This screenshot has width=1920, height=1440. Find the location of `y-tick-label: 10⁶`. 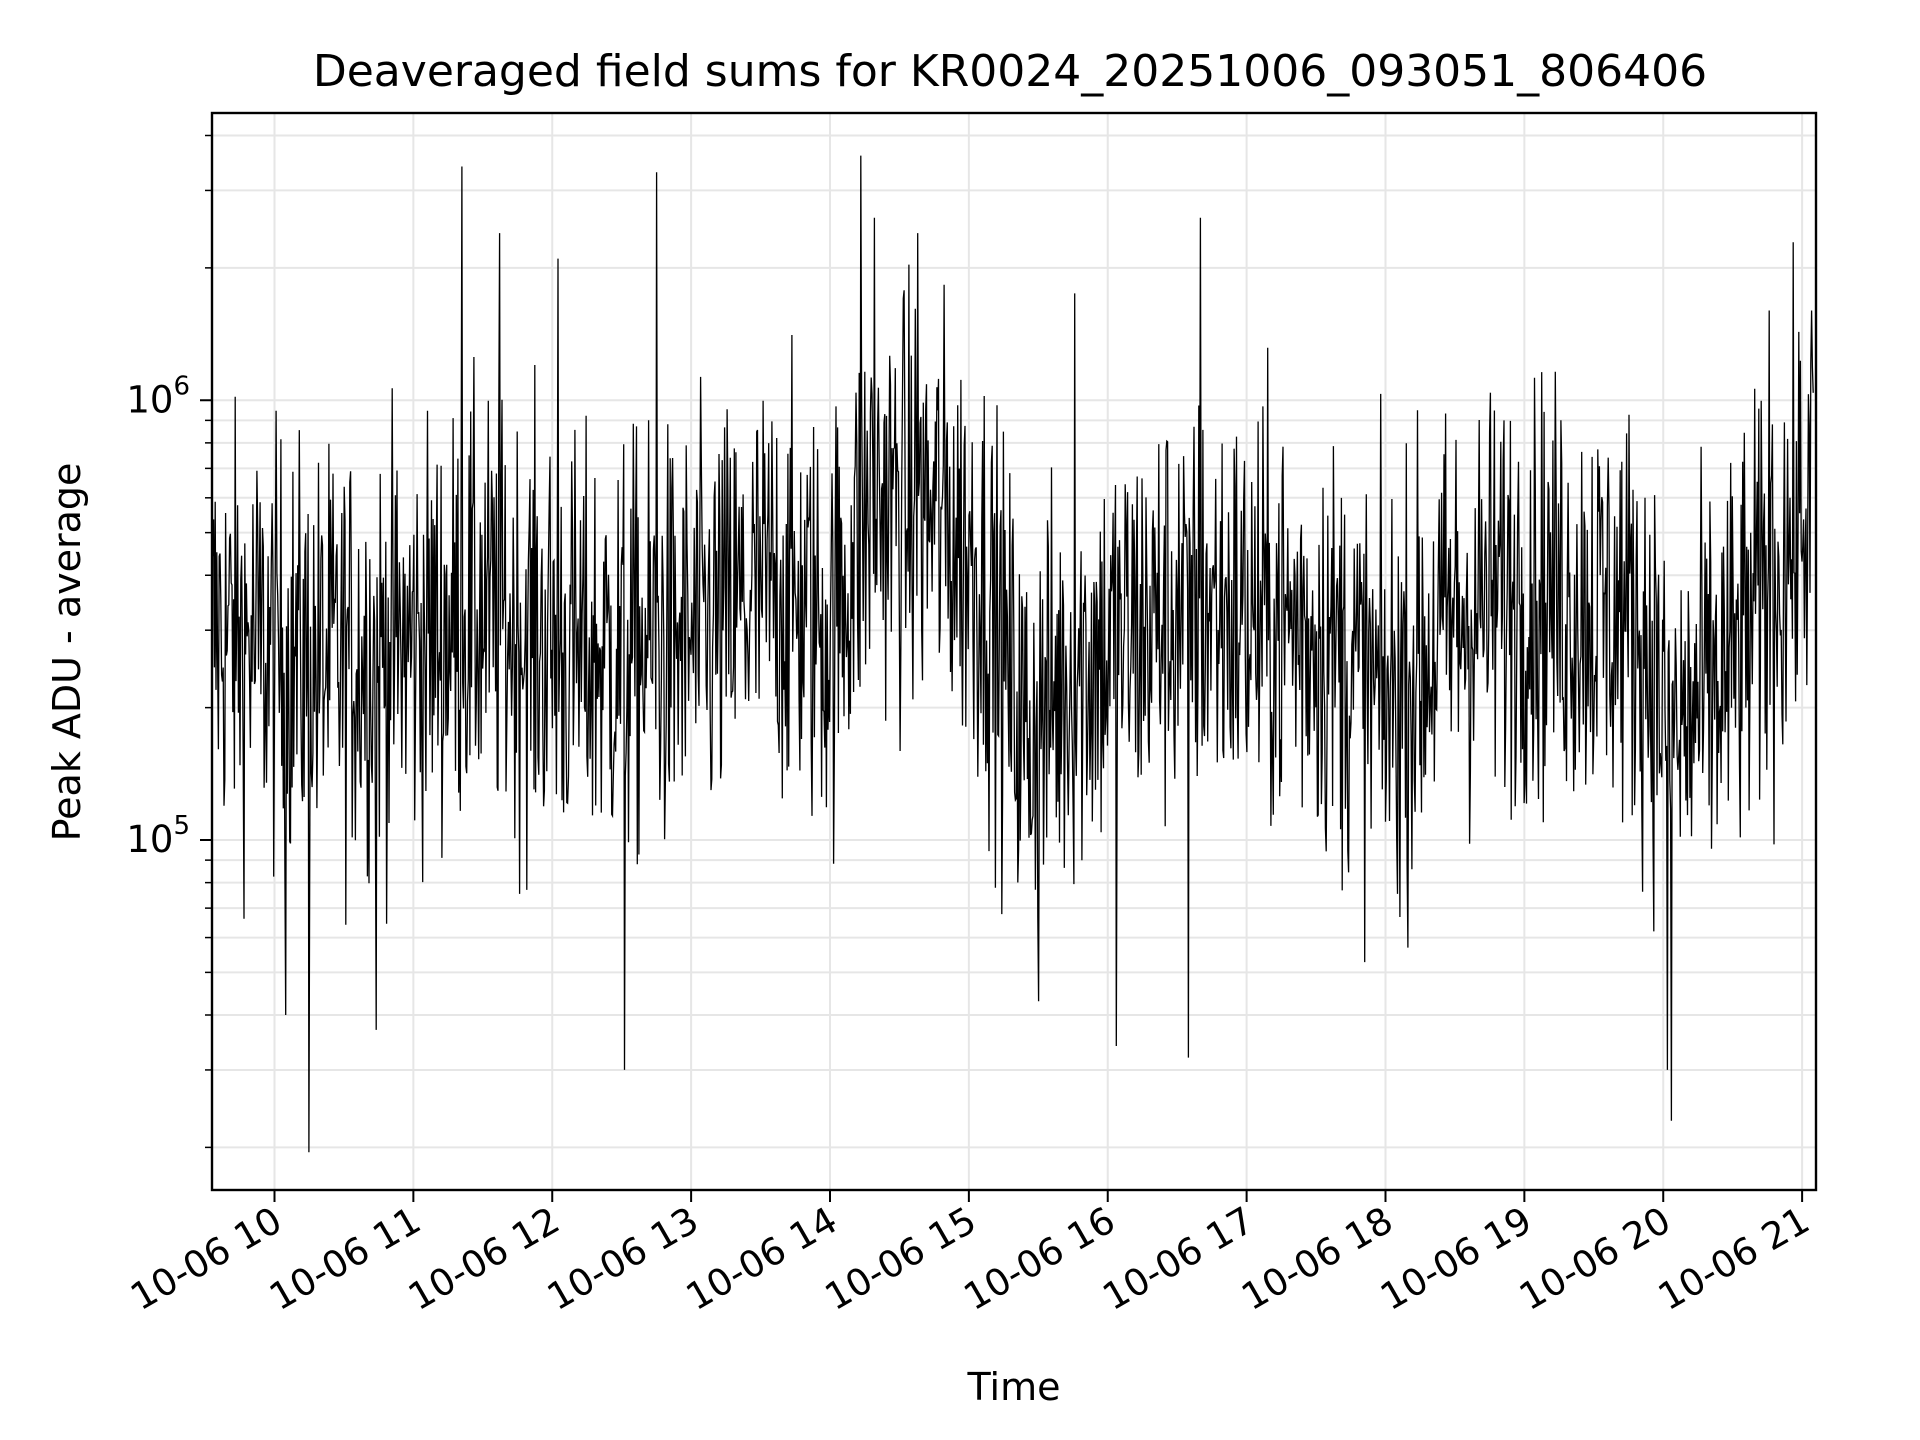

y-tick-label: 10⁶ is located at coordinates (158, 396).